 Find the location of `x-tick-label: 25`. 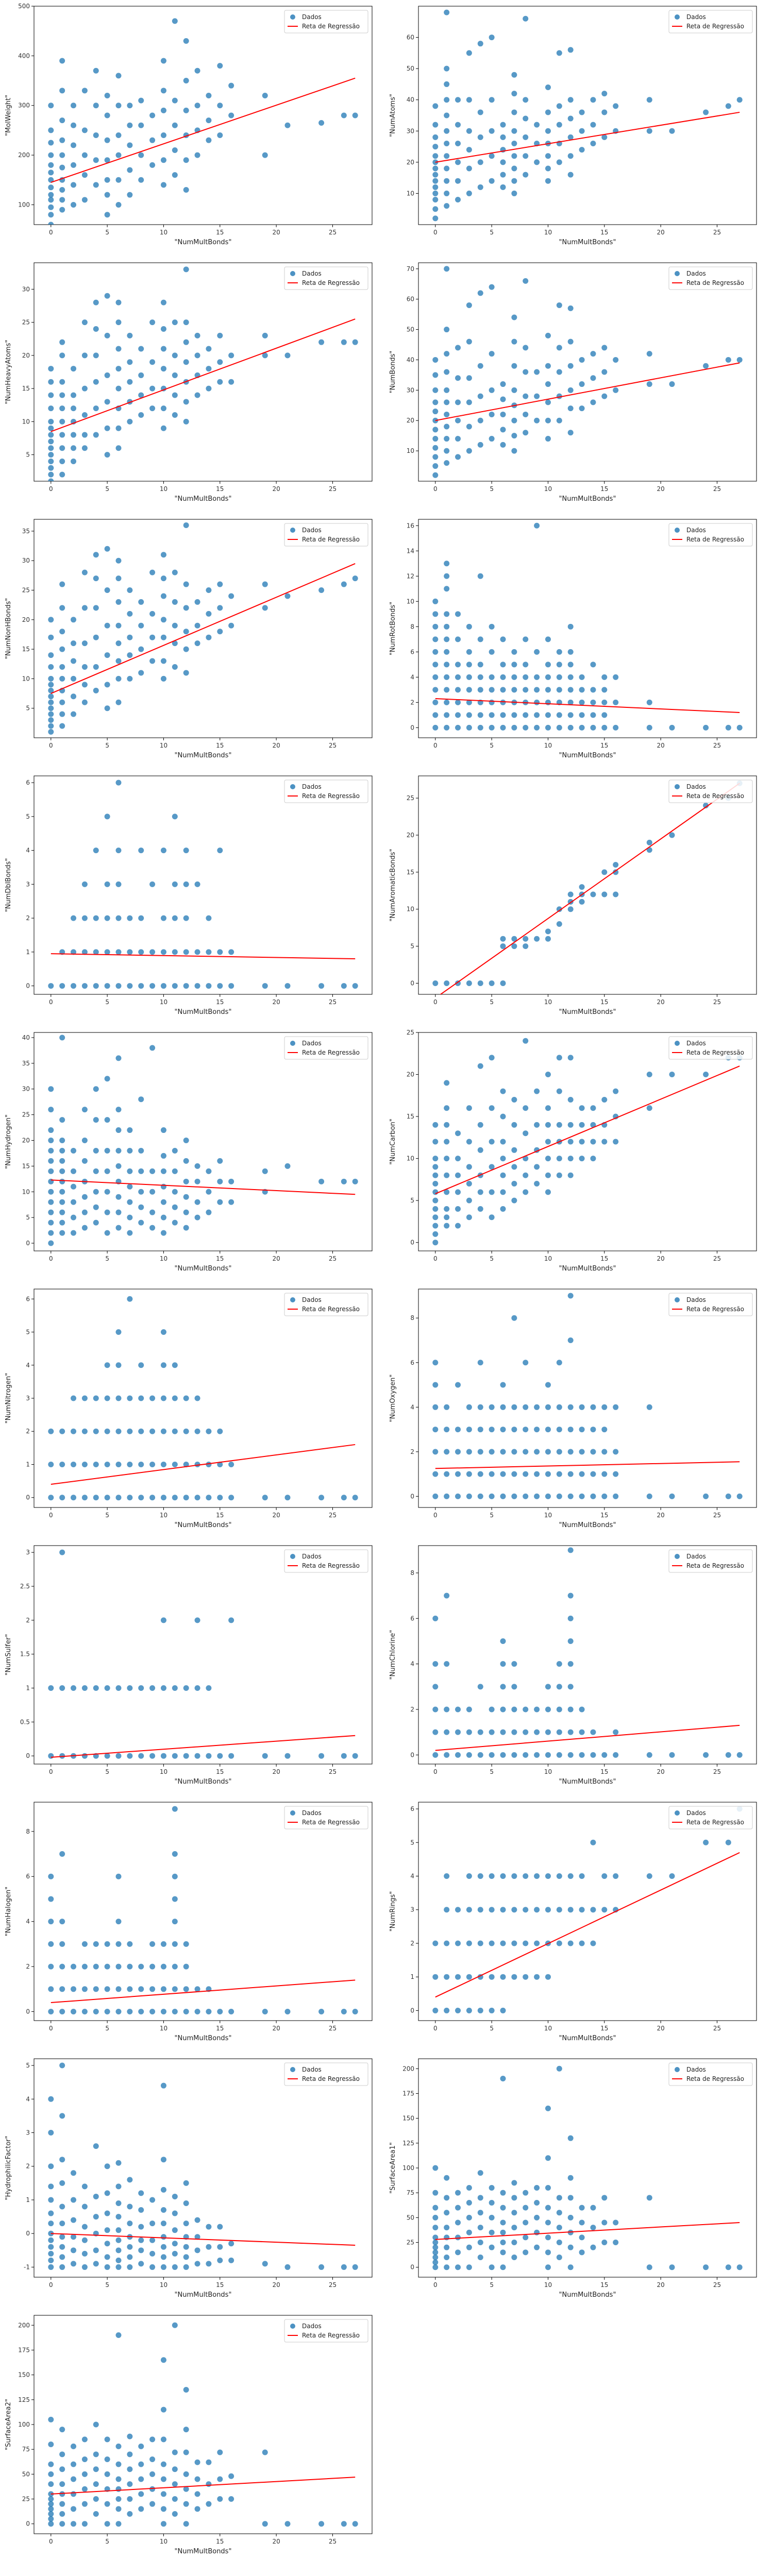

x-tick-label: 25 is located at coordinates (717, 1771).